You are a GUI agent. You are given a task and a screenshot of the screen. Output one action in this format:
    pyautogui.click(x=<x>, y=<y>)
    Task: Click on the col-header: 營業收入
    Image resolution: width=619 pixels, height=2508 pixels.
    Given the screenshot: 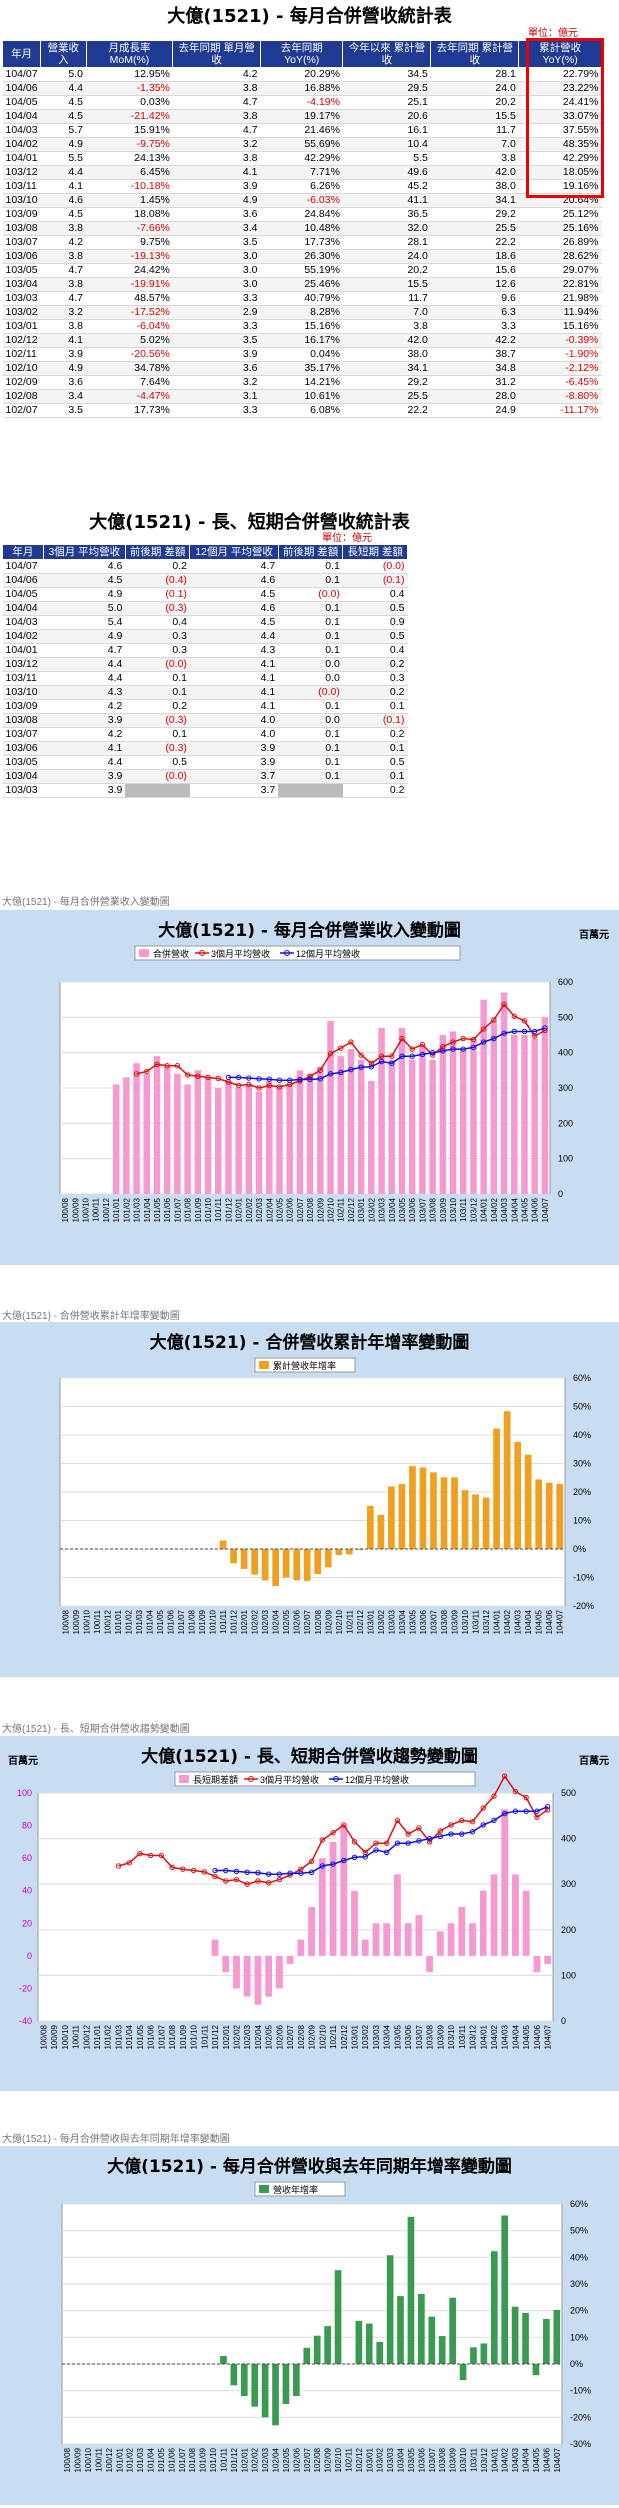 What is the action you would take?
    pyautogui.click(x=63, y=54)
    